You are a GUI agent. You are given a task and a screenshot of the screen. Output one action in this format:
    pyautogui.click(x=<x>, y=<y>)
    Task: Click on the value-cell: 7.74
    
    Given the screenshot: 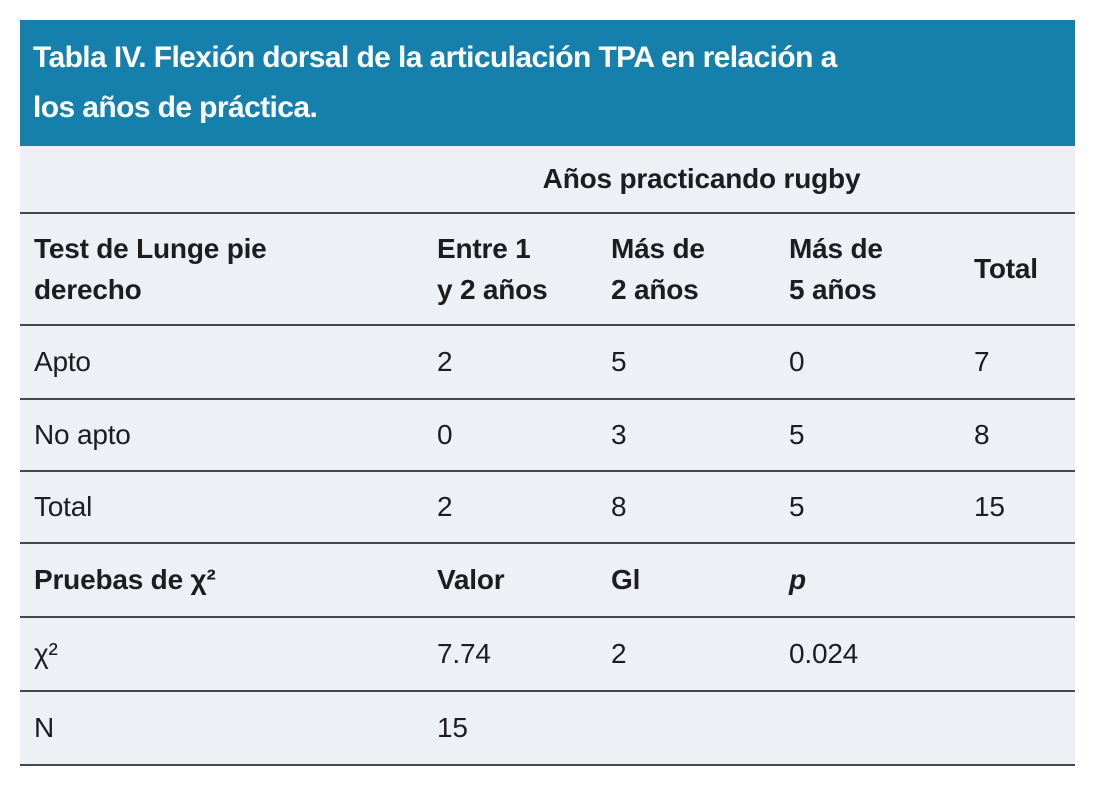 What is the action you would take?
    pyautogui.click(x=522, y=654)
    